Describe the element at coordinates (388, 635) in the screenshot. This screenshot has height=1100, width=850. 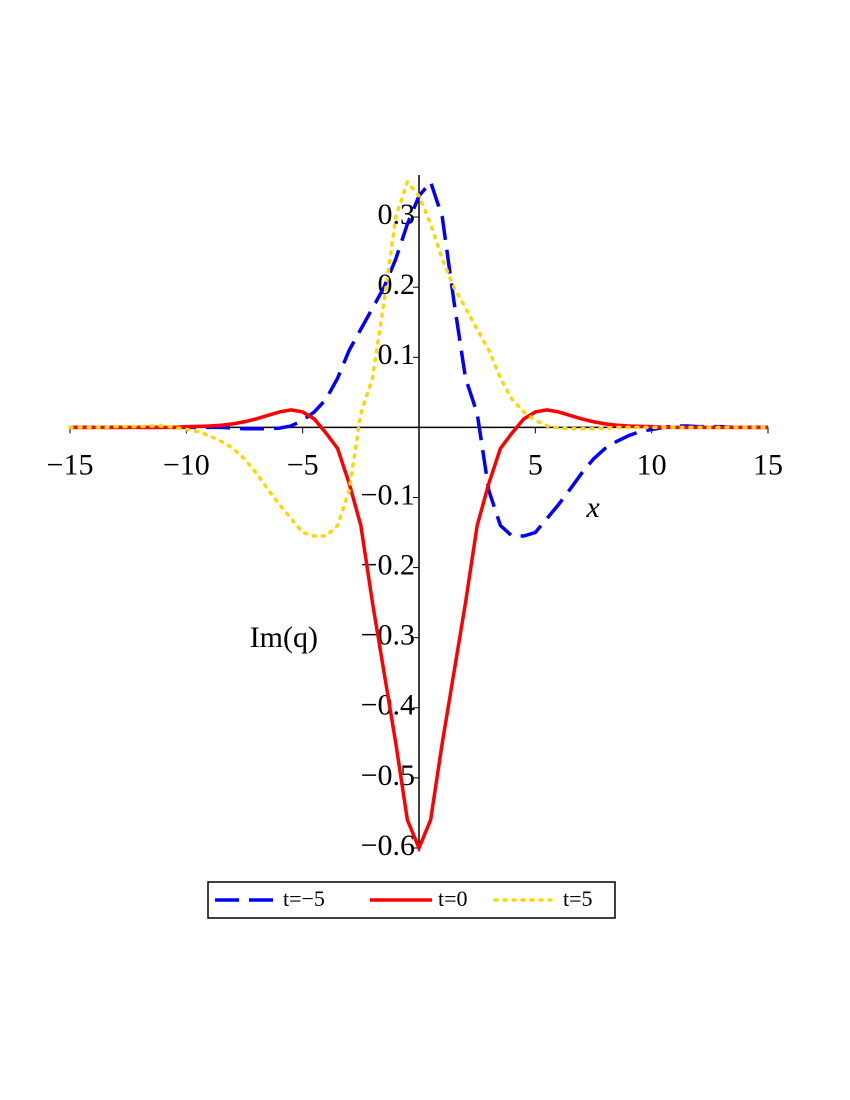
I see `y-tick-label: −0.3` at that location.